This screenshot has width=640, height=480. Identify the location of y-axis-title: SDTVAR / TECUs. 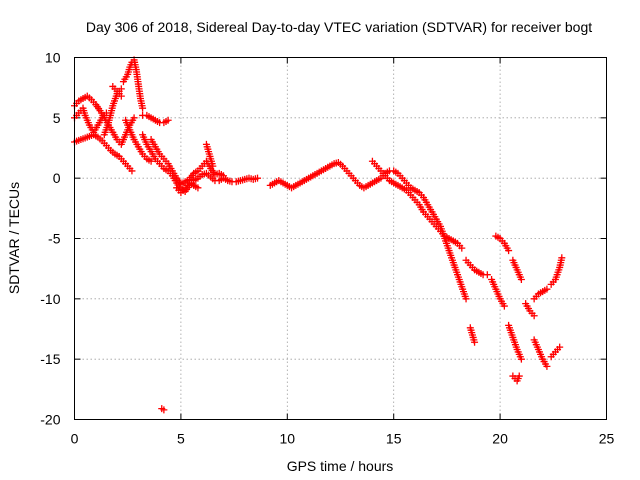
(14, 238).